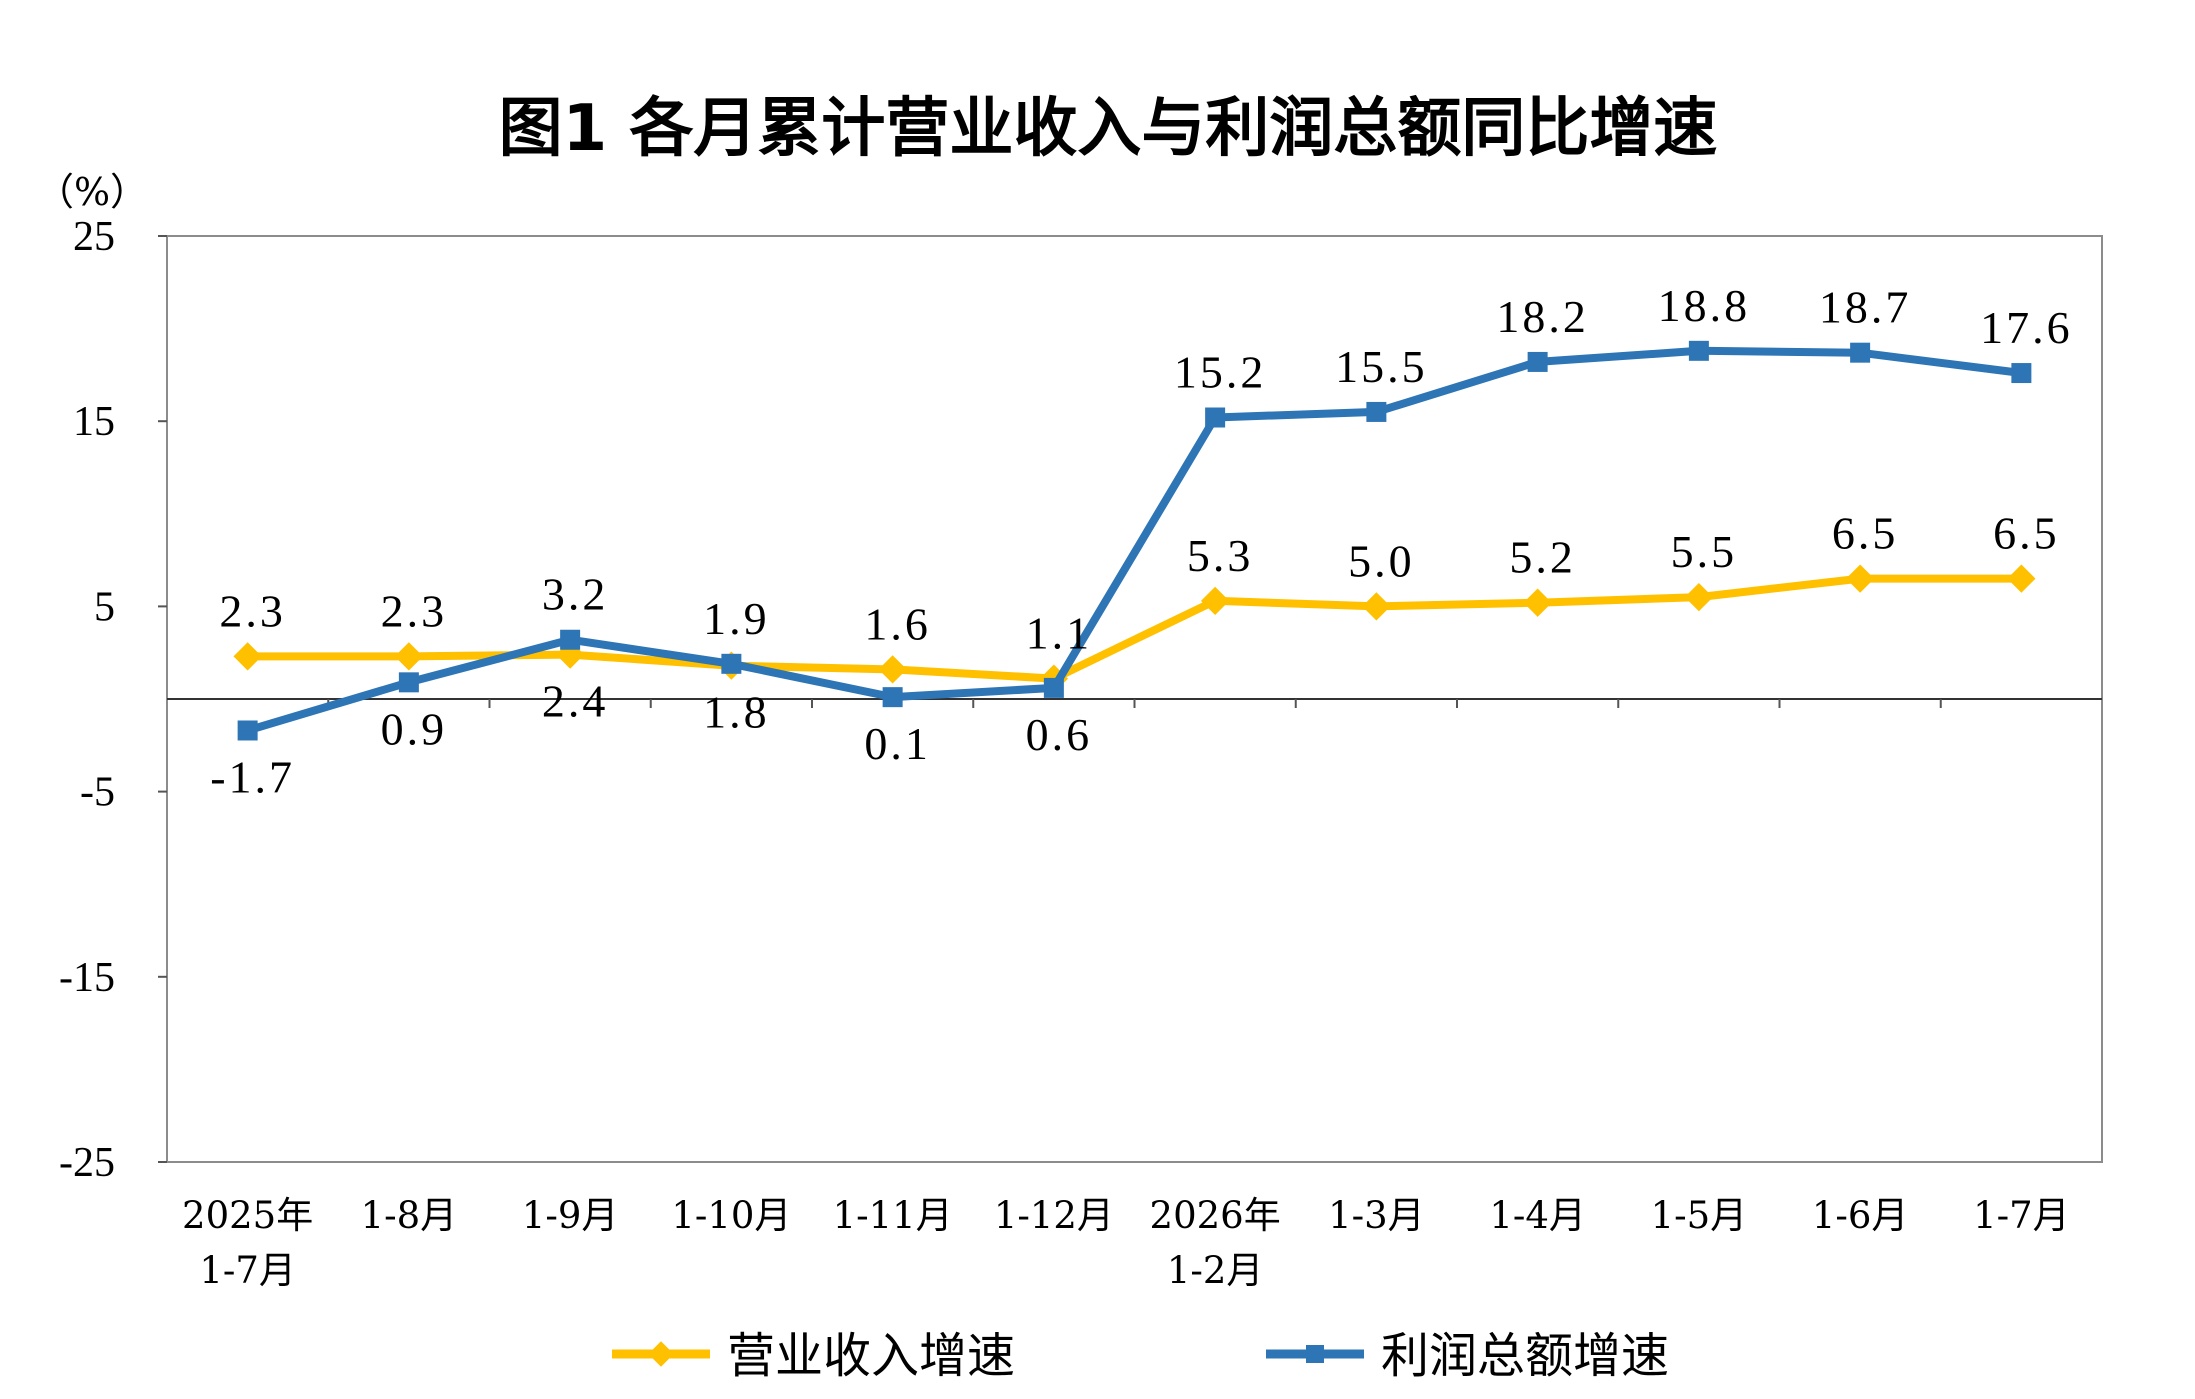  Describe the element at coordinates (871, 1356) in the screenshot. I see `legend-label-revenue: 营业收入增速` at that location.